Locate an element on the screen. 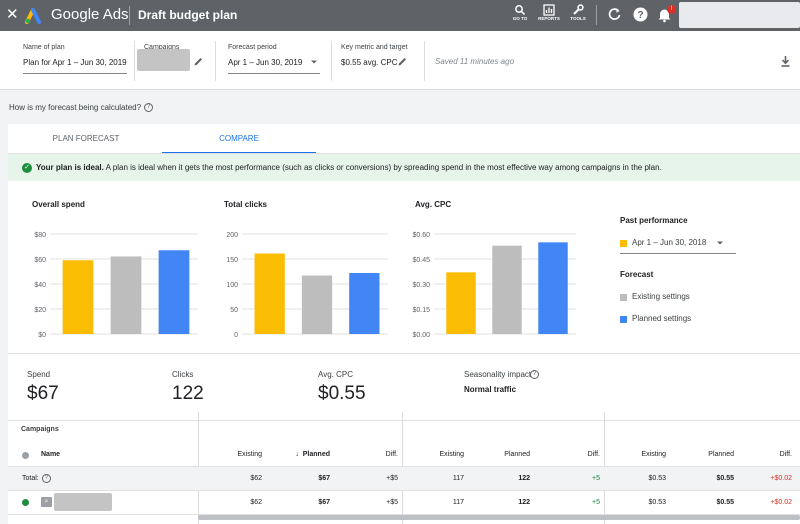 The width and height of the screenshot is (800, 524). y-tick-label: $80 is located at coordinates (40, 235).